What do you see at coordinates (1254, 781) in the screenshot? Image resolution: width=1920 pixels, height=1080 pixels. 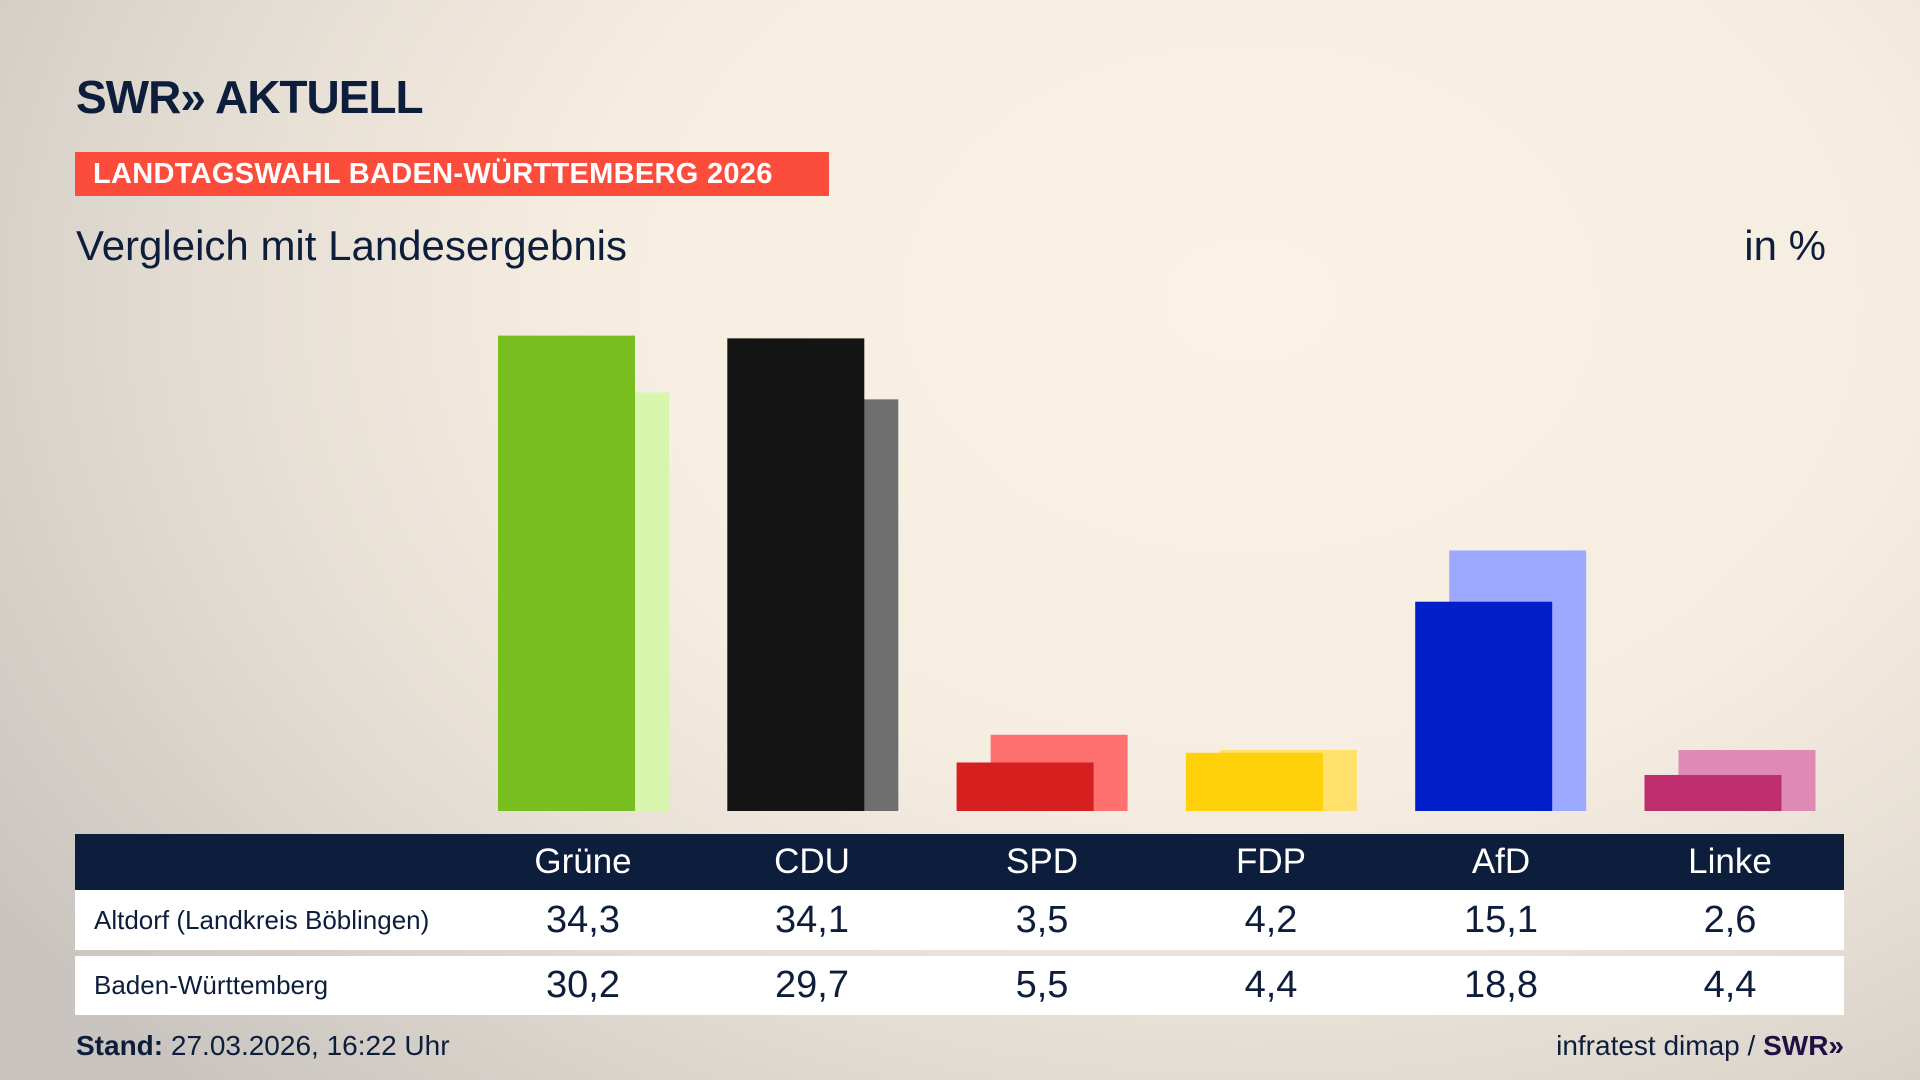 I see `bar-fdp-local` at bounding box center [1254, 781].